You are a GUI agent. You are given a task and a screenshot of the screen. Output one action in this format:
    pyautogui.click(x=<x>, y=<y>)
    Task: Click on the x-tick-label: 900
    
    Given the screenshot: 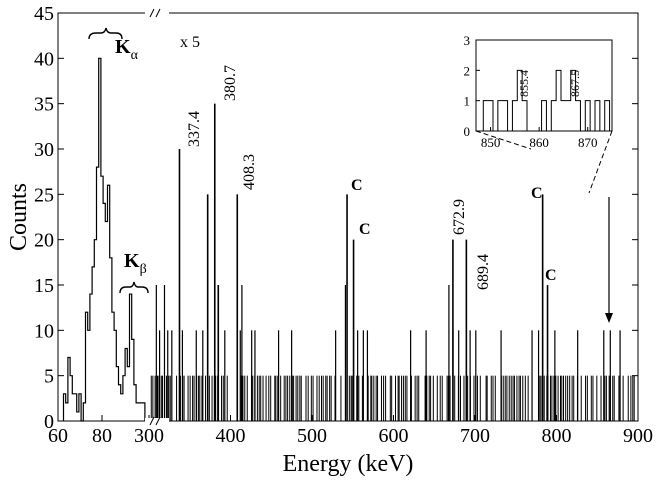 What is the action you would take?
    pyautogui.click(x=638, y=436)
    